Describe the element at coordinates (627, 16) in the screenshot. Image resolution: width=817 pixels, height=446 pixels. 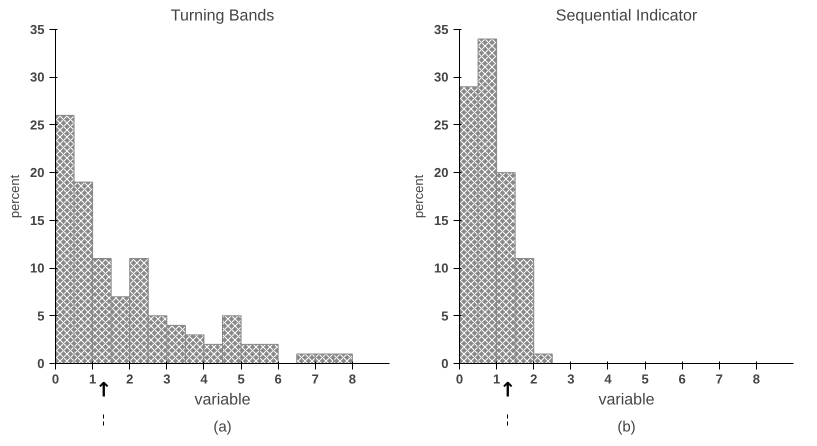
I see `chart-title: Sequential Indicator` at that location.